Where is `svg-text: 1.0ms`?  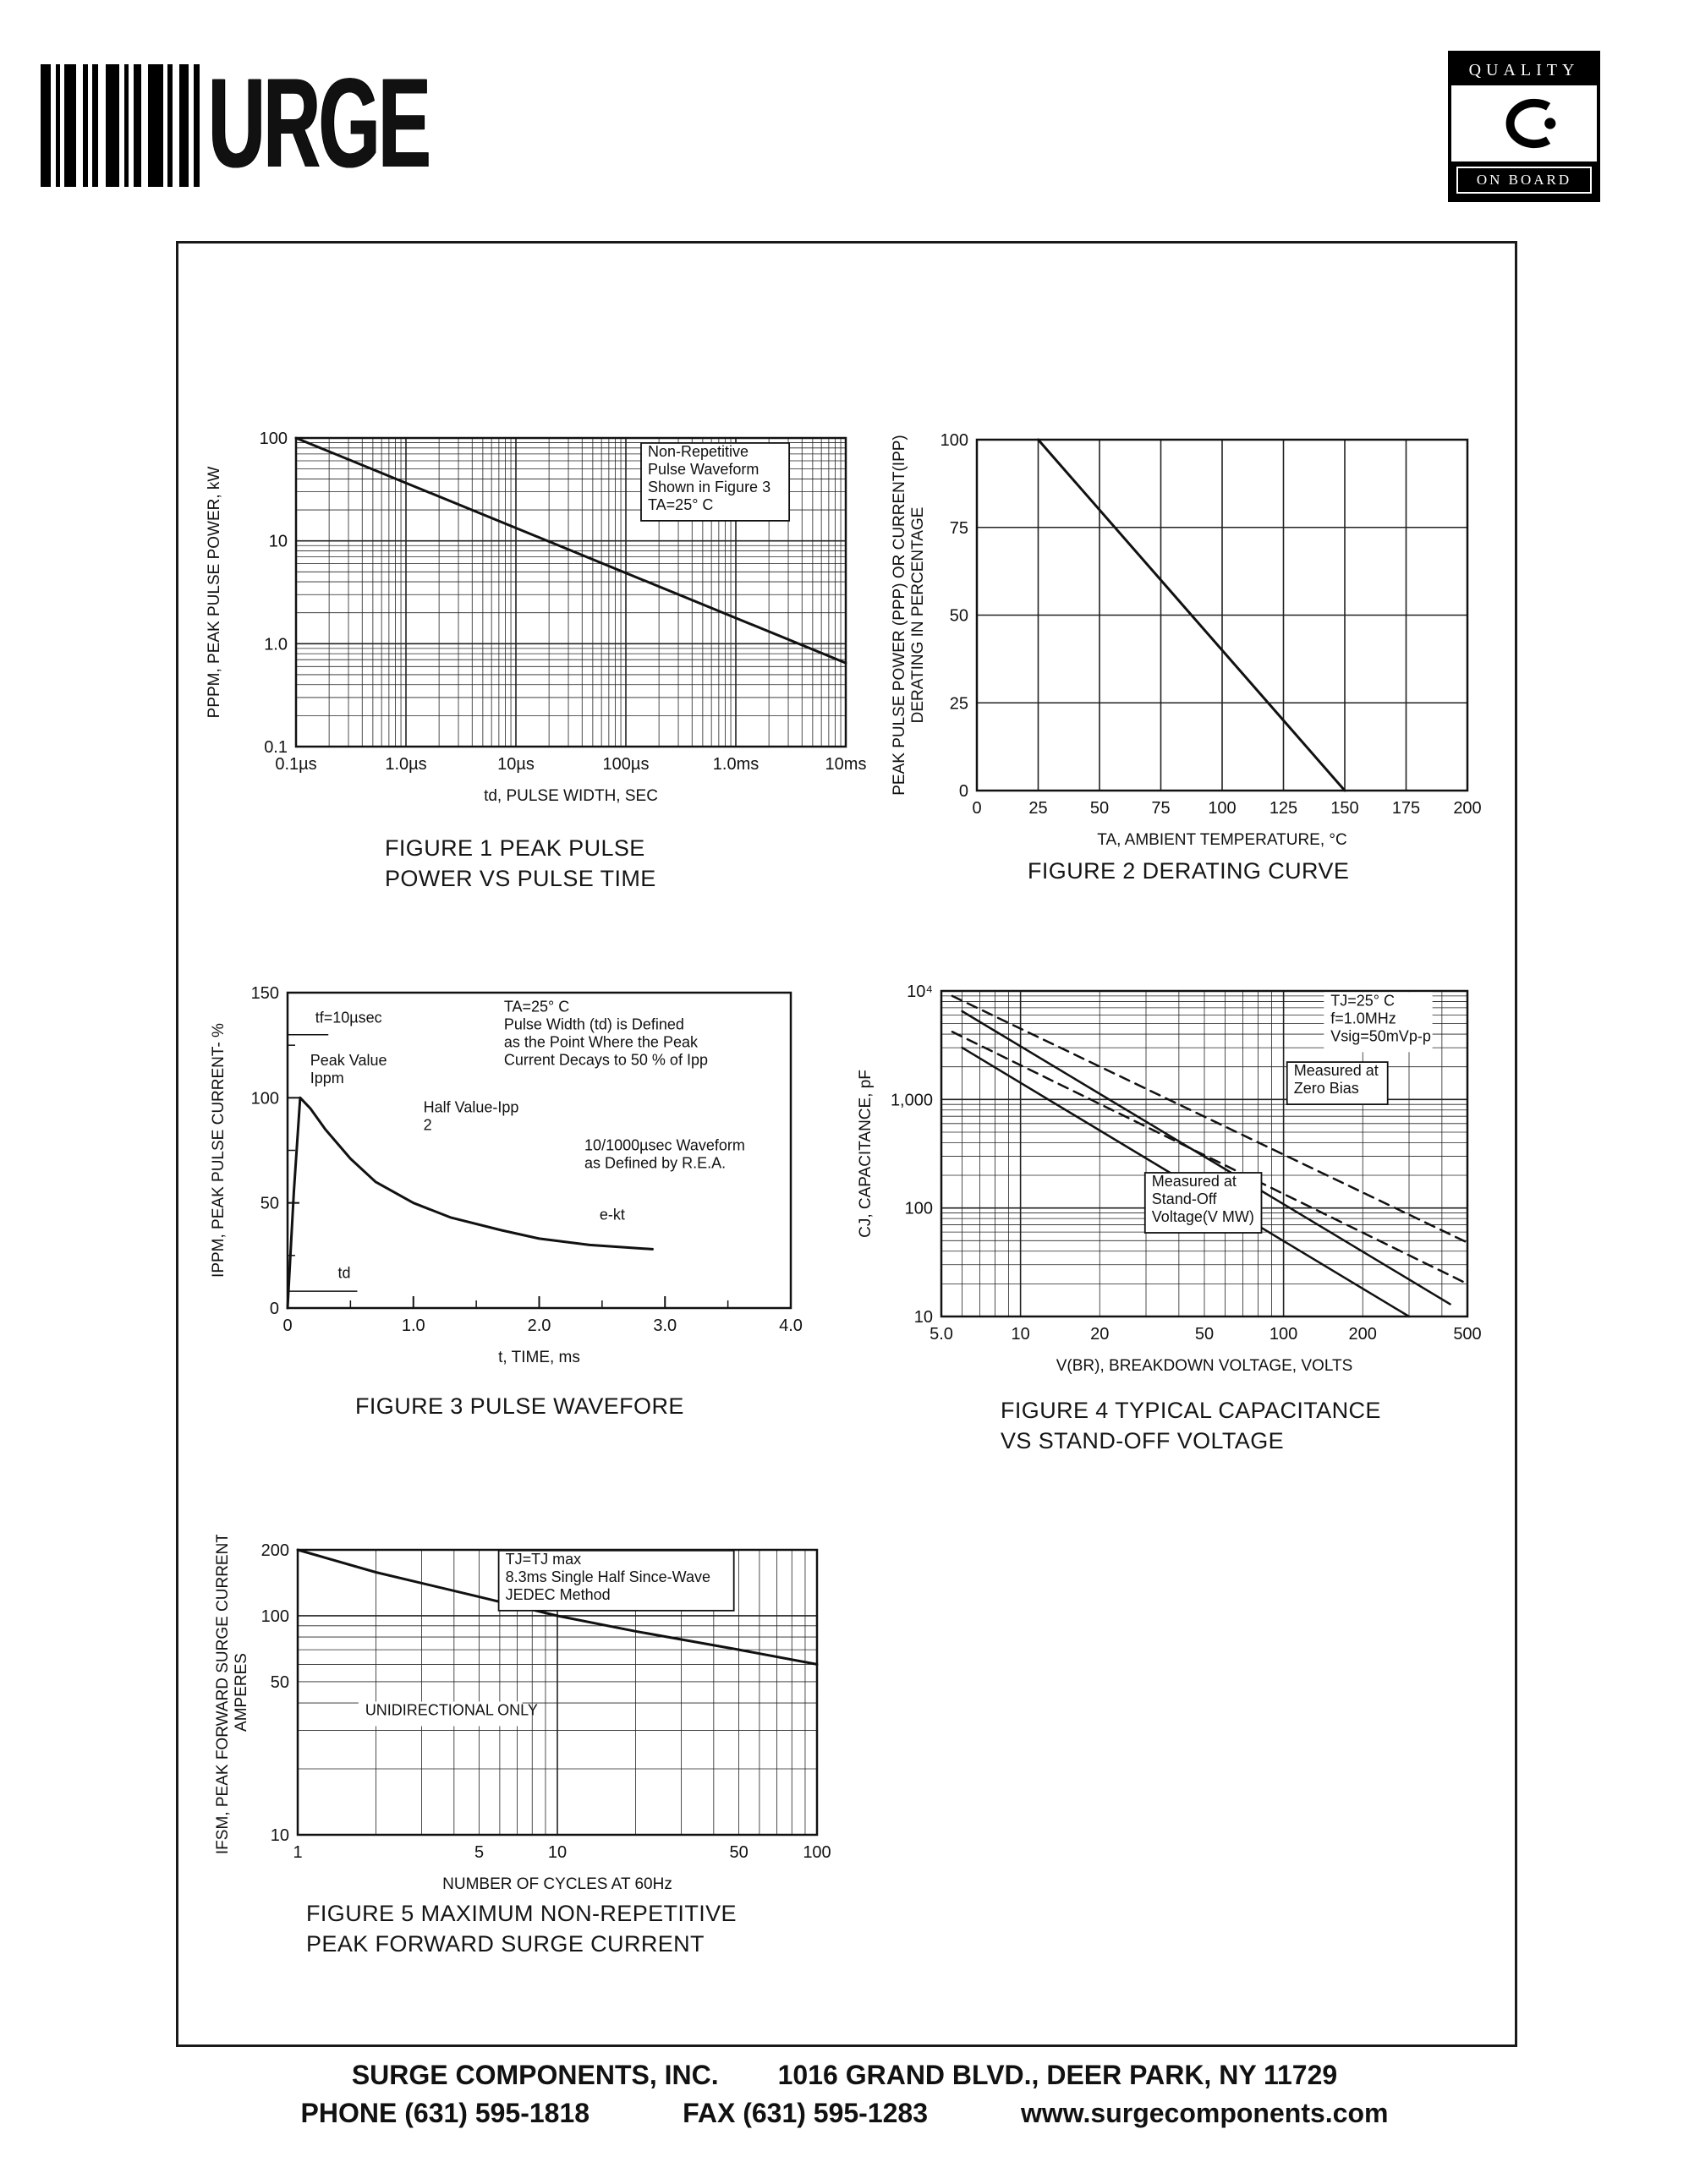
svg-text: 1.0ms is located at coordinates (736, 765).